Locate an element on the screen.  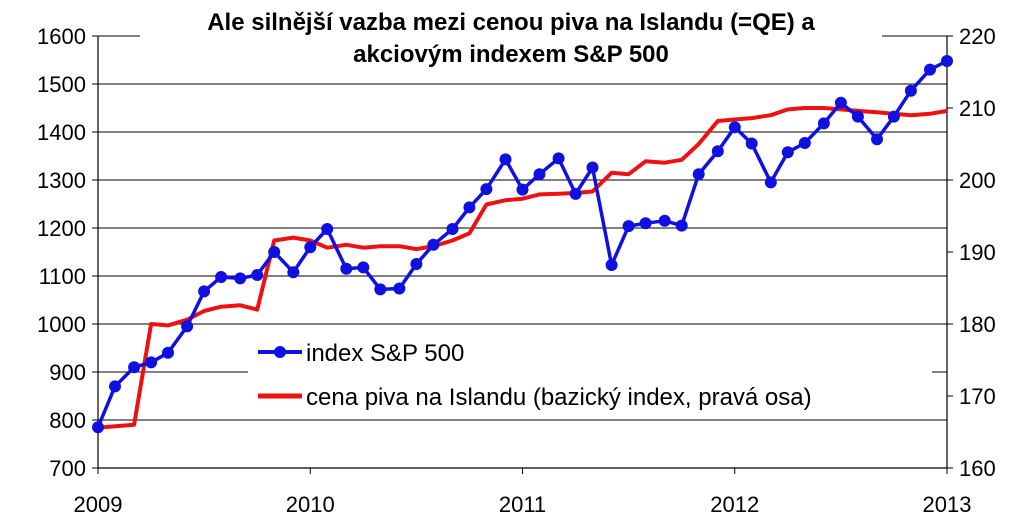
left-tick-label: 1200 is located at coordinates (61, 228).